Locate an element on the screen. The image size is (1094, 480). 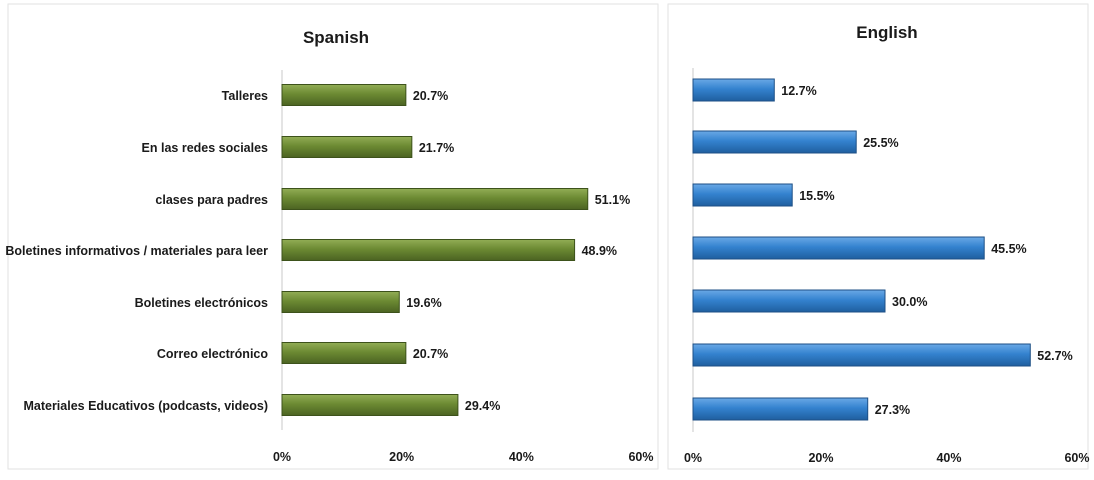
english-x-tick-label: 0% is located at coordinates (693, 458).